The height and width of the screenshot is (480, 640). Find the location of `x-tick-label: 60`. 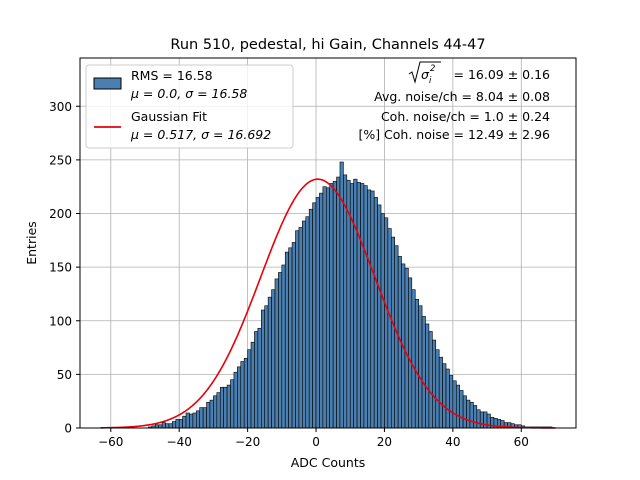

x-tick-label: 60 is located at coordinates (521, 442).